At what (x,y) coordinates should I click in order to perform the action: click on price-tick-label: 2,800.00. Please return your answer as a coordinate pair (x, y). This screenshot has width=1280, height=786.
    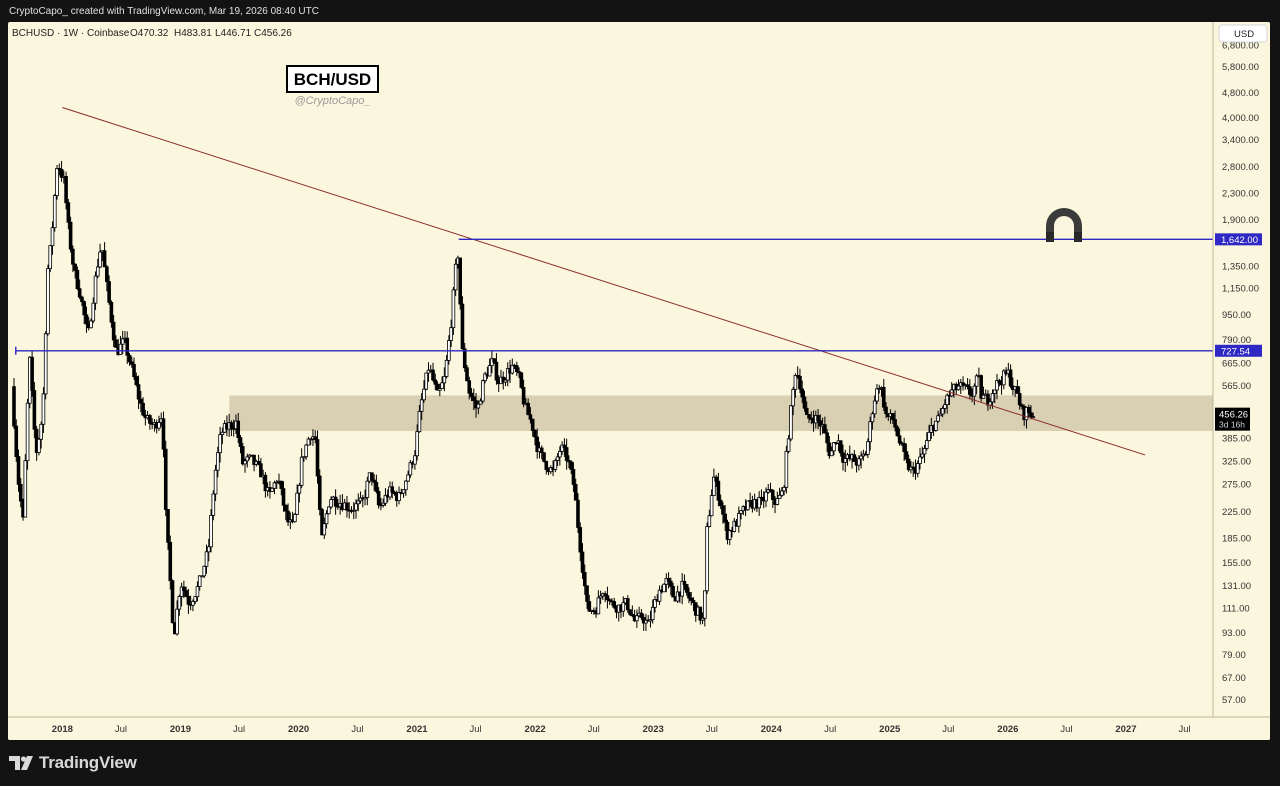
    Looking at the image, I should click on (1240, 167).